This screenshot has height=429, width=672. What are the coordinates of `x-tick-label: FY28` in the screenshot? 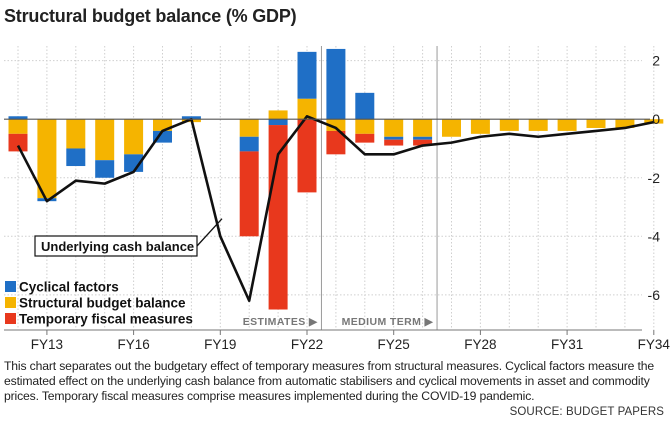 It's located at (480, 344).